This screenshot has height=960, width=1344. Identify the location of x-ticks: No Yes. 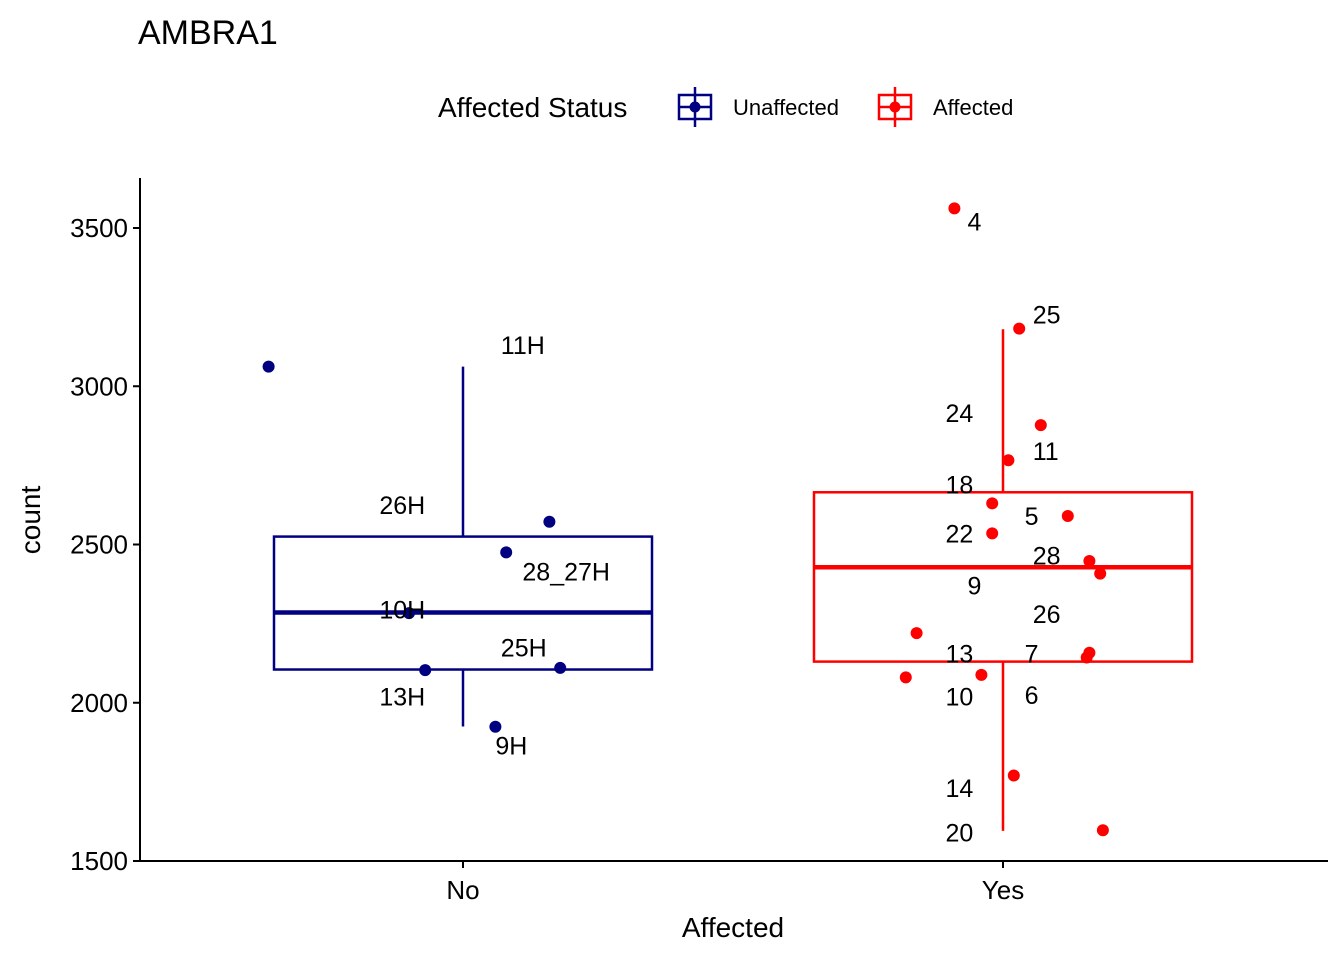
(735, 883).